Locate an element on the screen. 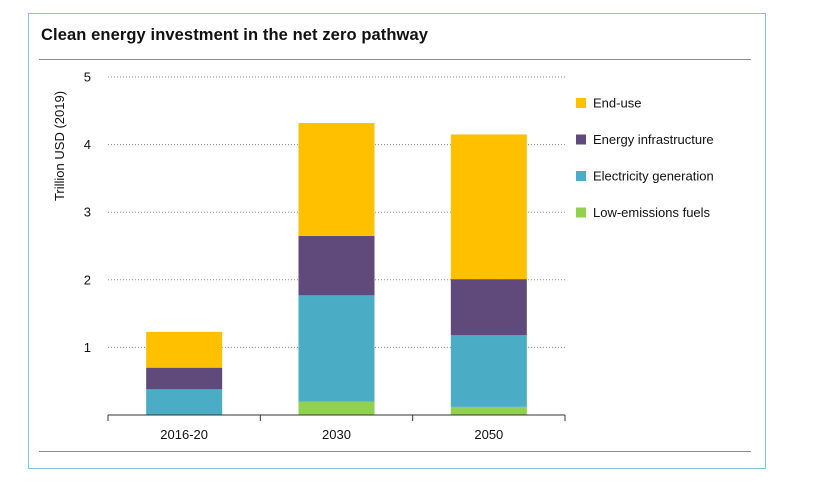  y-tick-label-3: 3 is located at coordinates (87, 212).